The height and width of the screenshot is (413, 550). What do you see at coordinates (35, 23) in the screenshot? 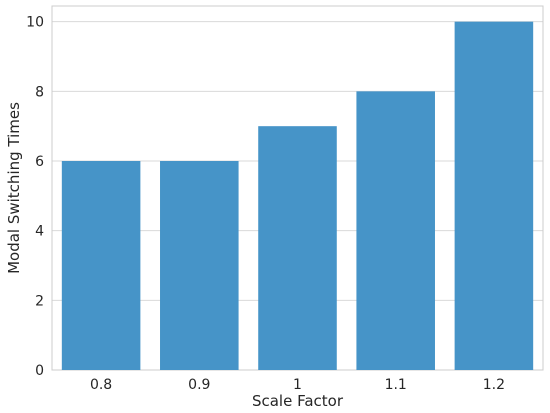
I see `y-tick-label: 10` at bounding box center [35, 23].